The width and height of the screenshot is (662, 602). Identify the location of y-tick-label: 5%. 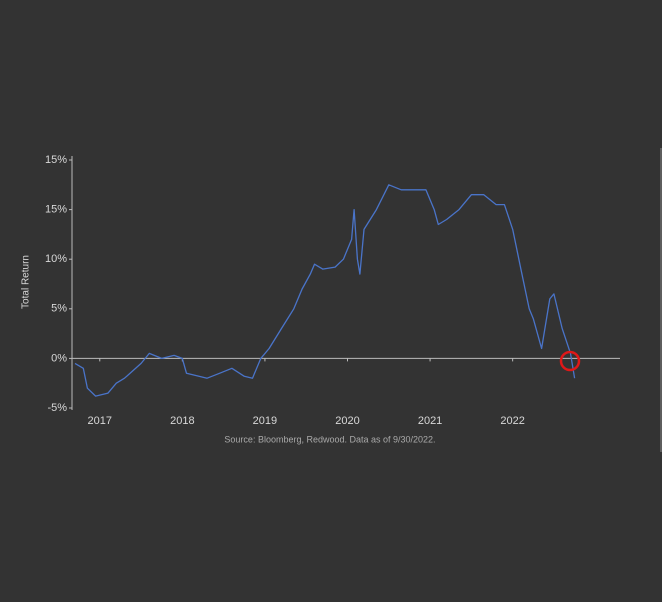
(59, 309).